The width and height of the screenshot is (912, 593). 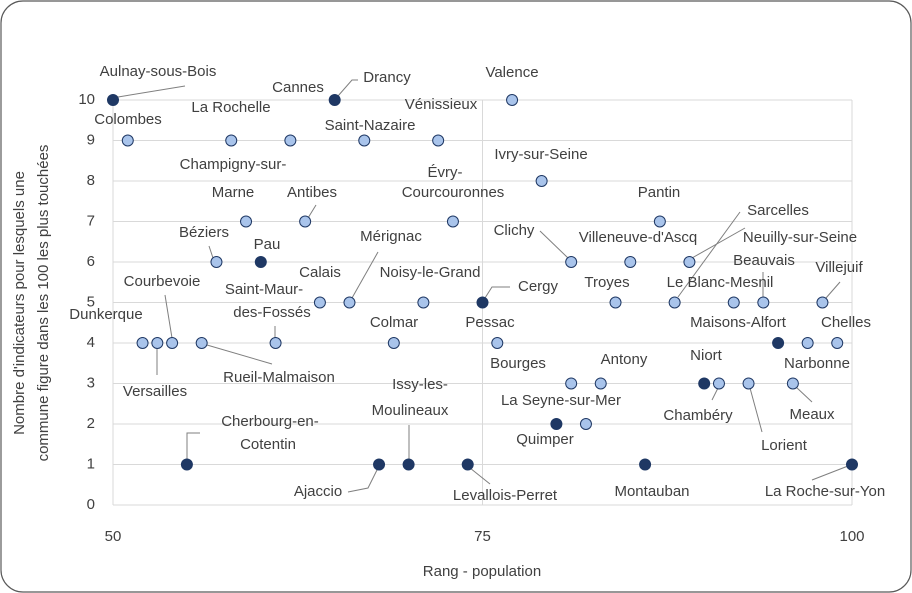 I want to click on point-label: Vénissieux, so click(x=441, y=104).